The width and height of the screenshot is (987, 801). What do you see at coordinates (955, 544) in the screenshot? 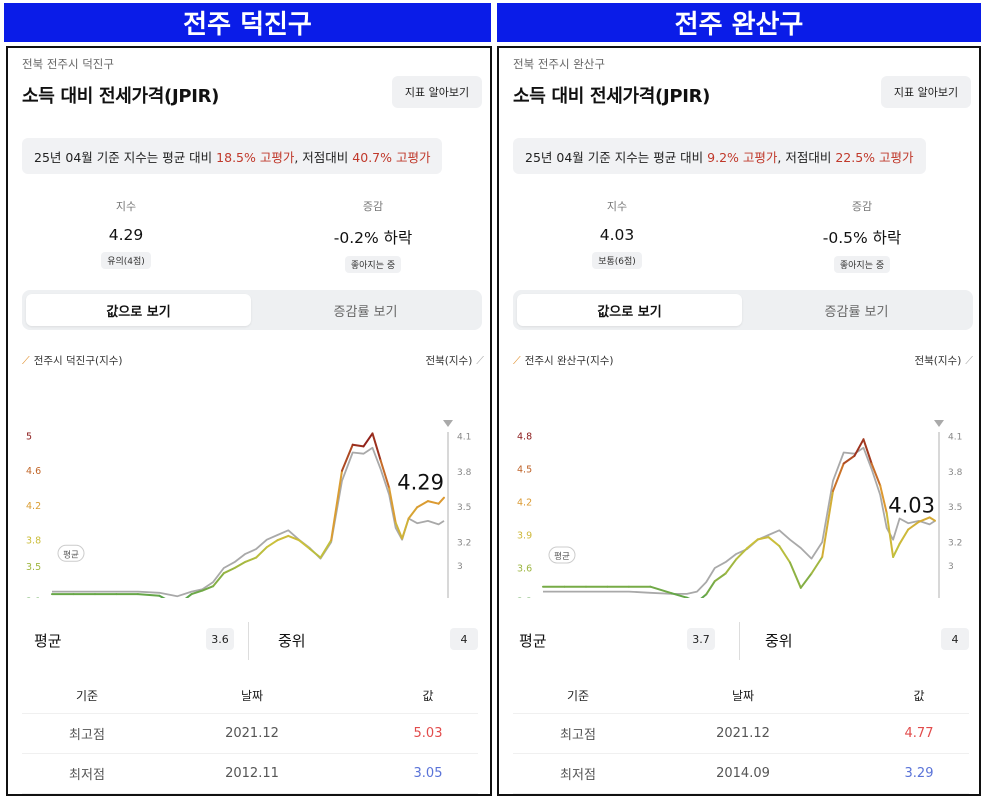
I see `y-tick-label-right: 3.2` at bounding box center [955, 544].